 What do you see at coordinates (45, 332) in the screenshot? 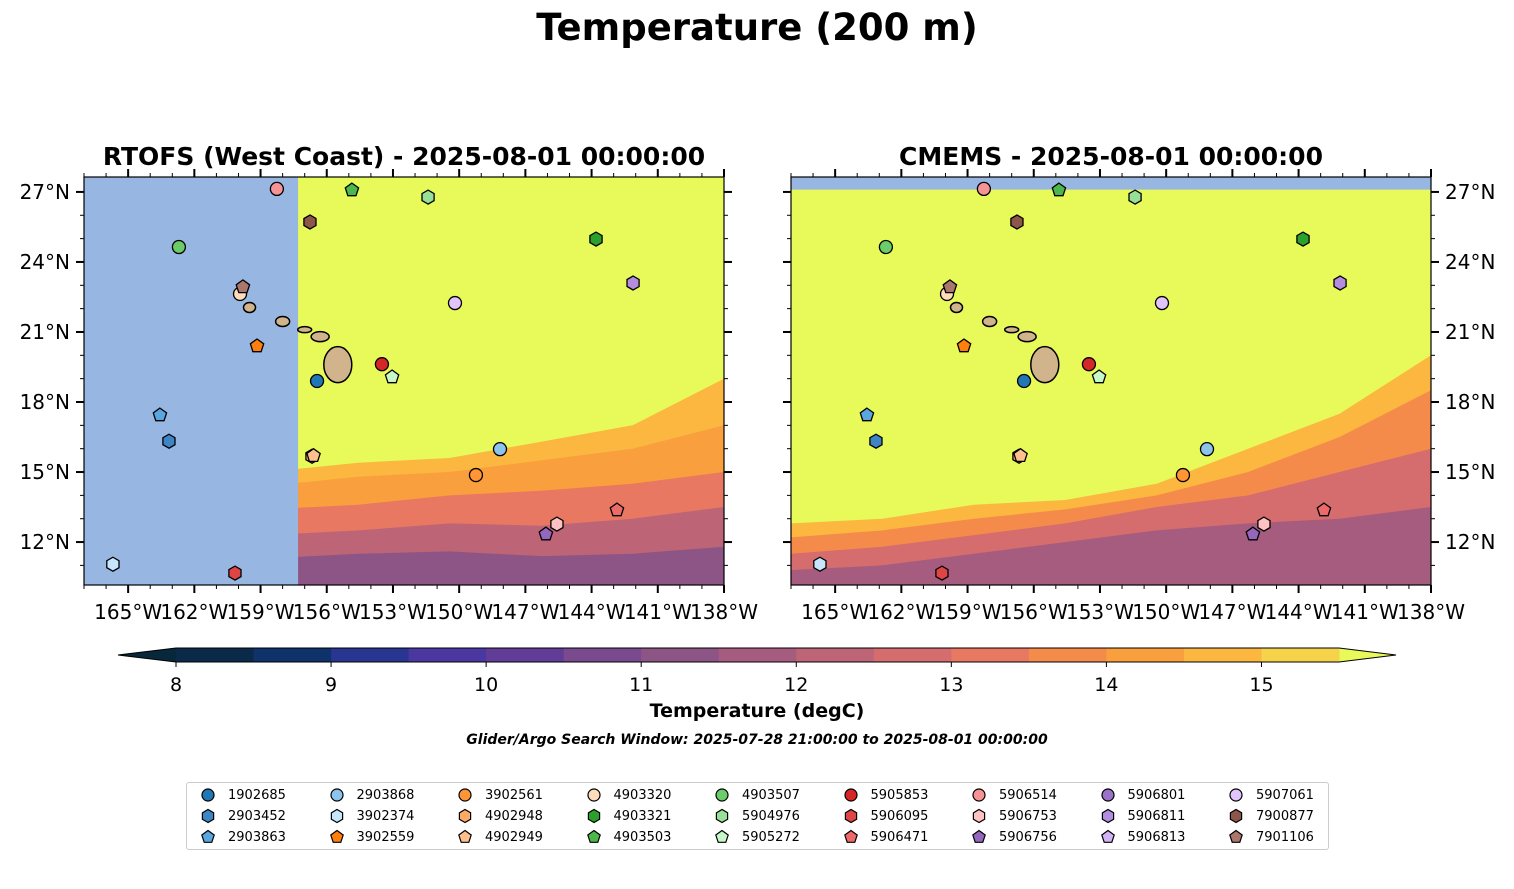
I see `y-tick-label: 21°N` at bounding box center [45, 332].